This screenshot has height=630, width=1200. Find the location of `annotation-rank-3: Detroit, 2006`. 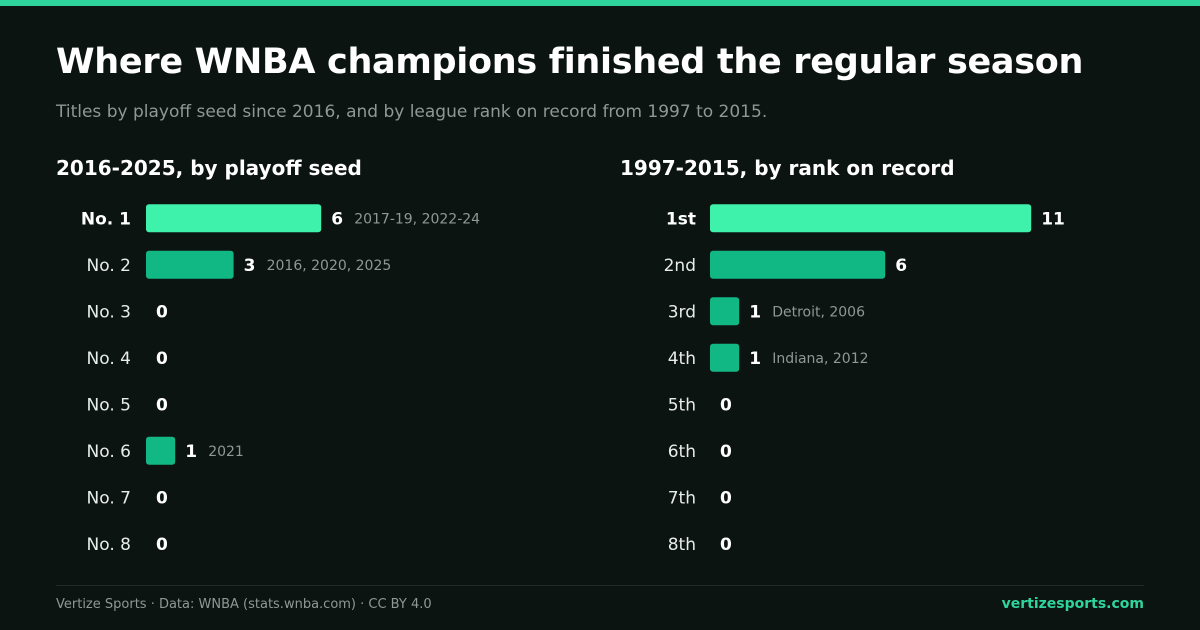

annotation-rank-3: Detroit, 2006 is located at coordinates (818, 312).